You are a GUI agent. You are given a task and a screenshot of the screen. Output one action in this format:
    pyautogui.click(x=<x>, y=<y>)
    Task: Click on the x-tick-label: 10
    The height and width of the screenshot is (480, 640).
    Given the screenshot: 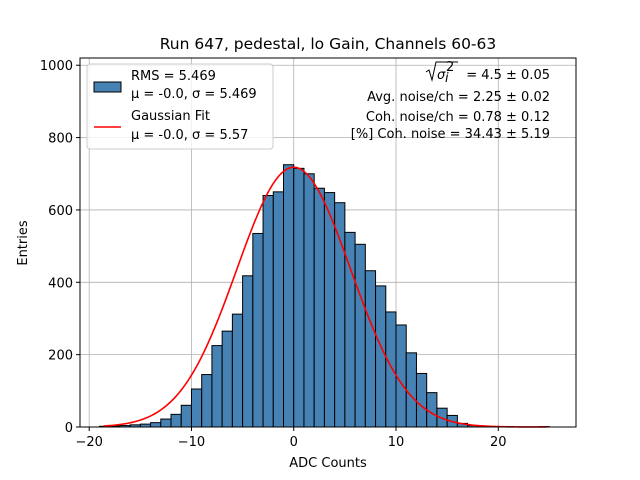 What is the action you would take?
    pyautogui.click(x=396, y=442)
    